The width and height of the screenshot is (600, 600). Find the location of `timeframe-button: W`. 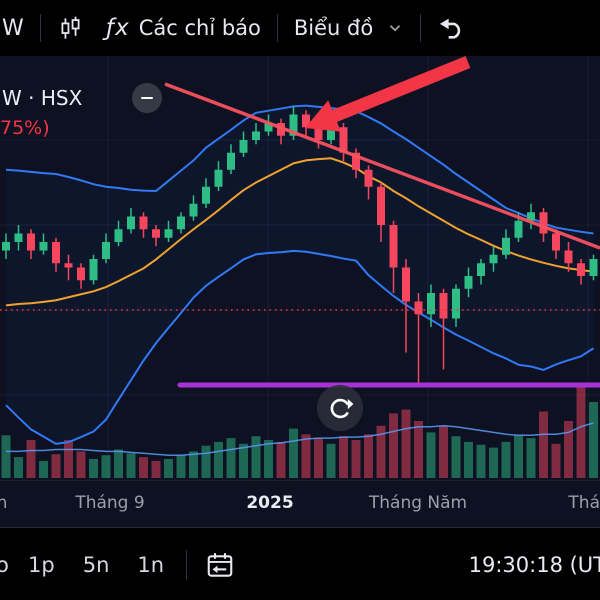

timeframe-button: W is located at coordinates (13, 28).